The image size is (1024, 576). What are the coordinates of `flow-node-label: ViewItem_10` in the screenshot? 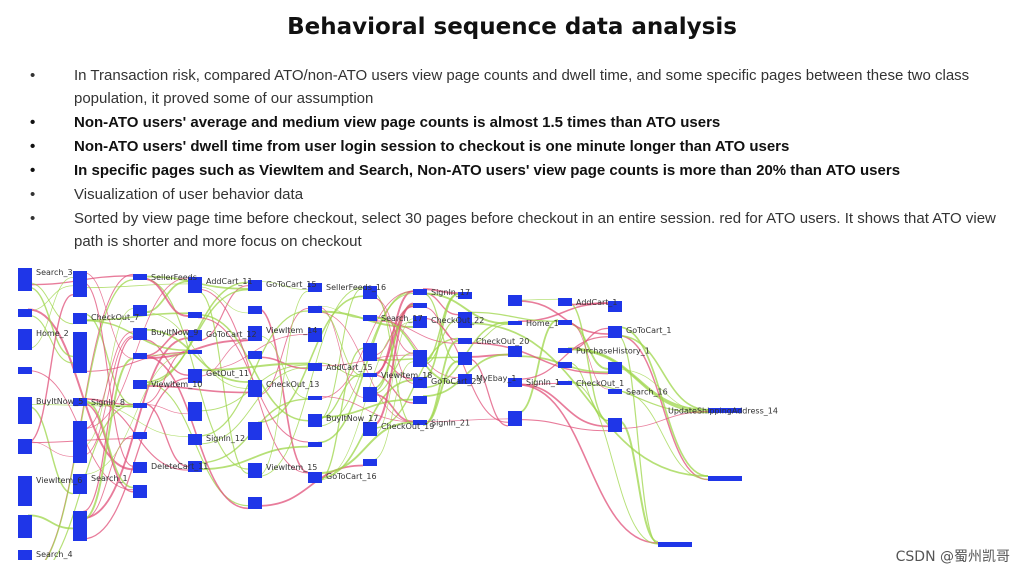 It's located at (176, 384).